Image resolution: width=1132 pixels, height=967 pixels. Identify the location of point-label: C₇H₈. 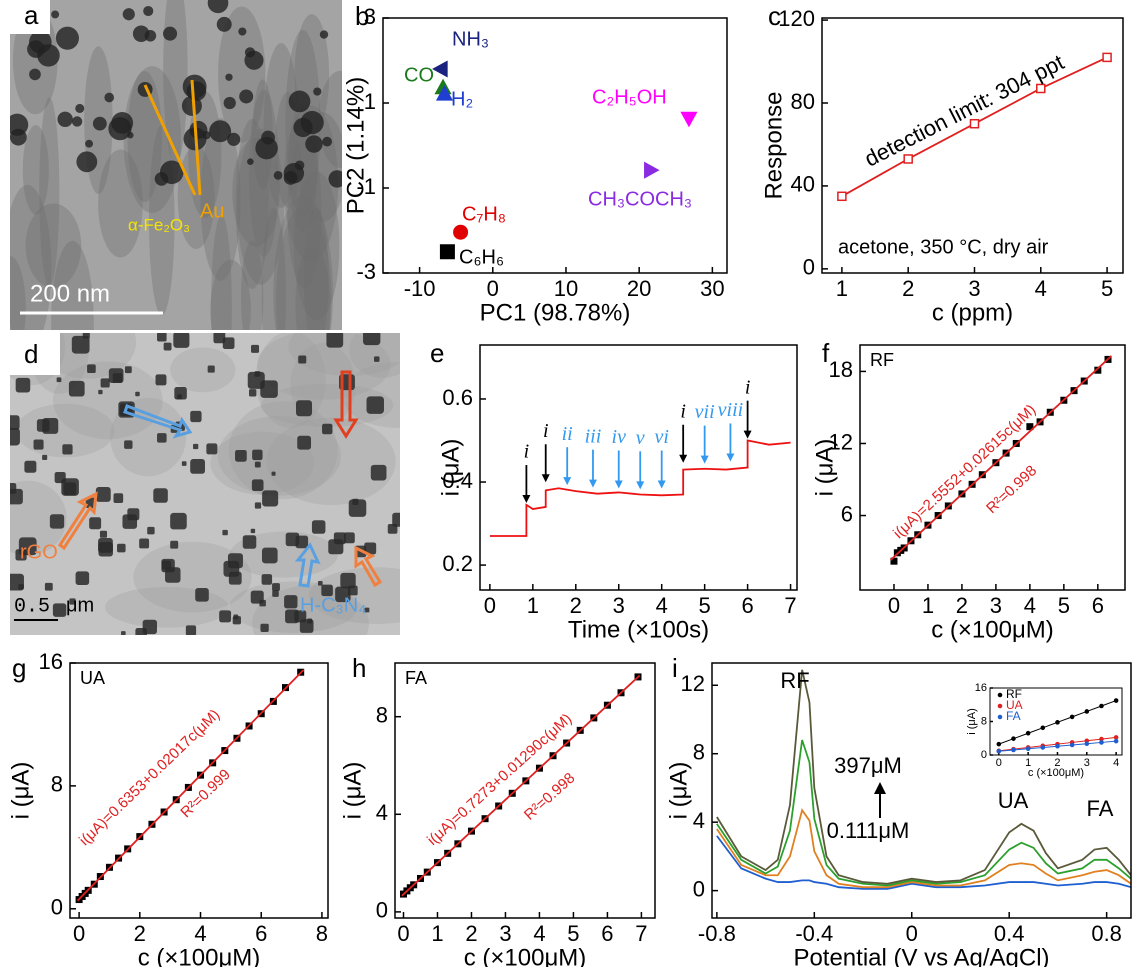
(484, 214).